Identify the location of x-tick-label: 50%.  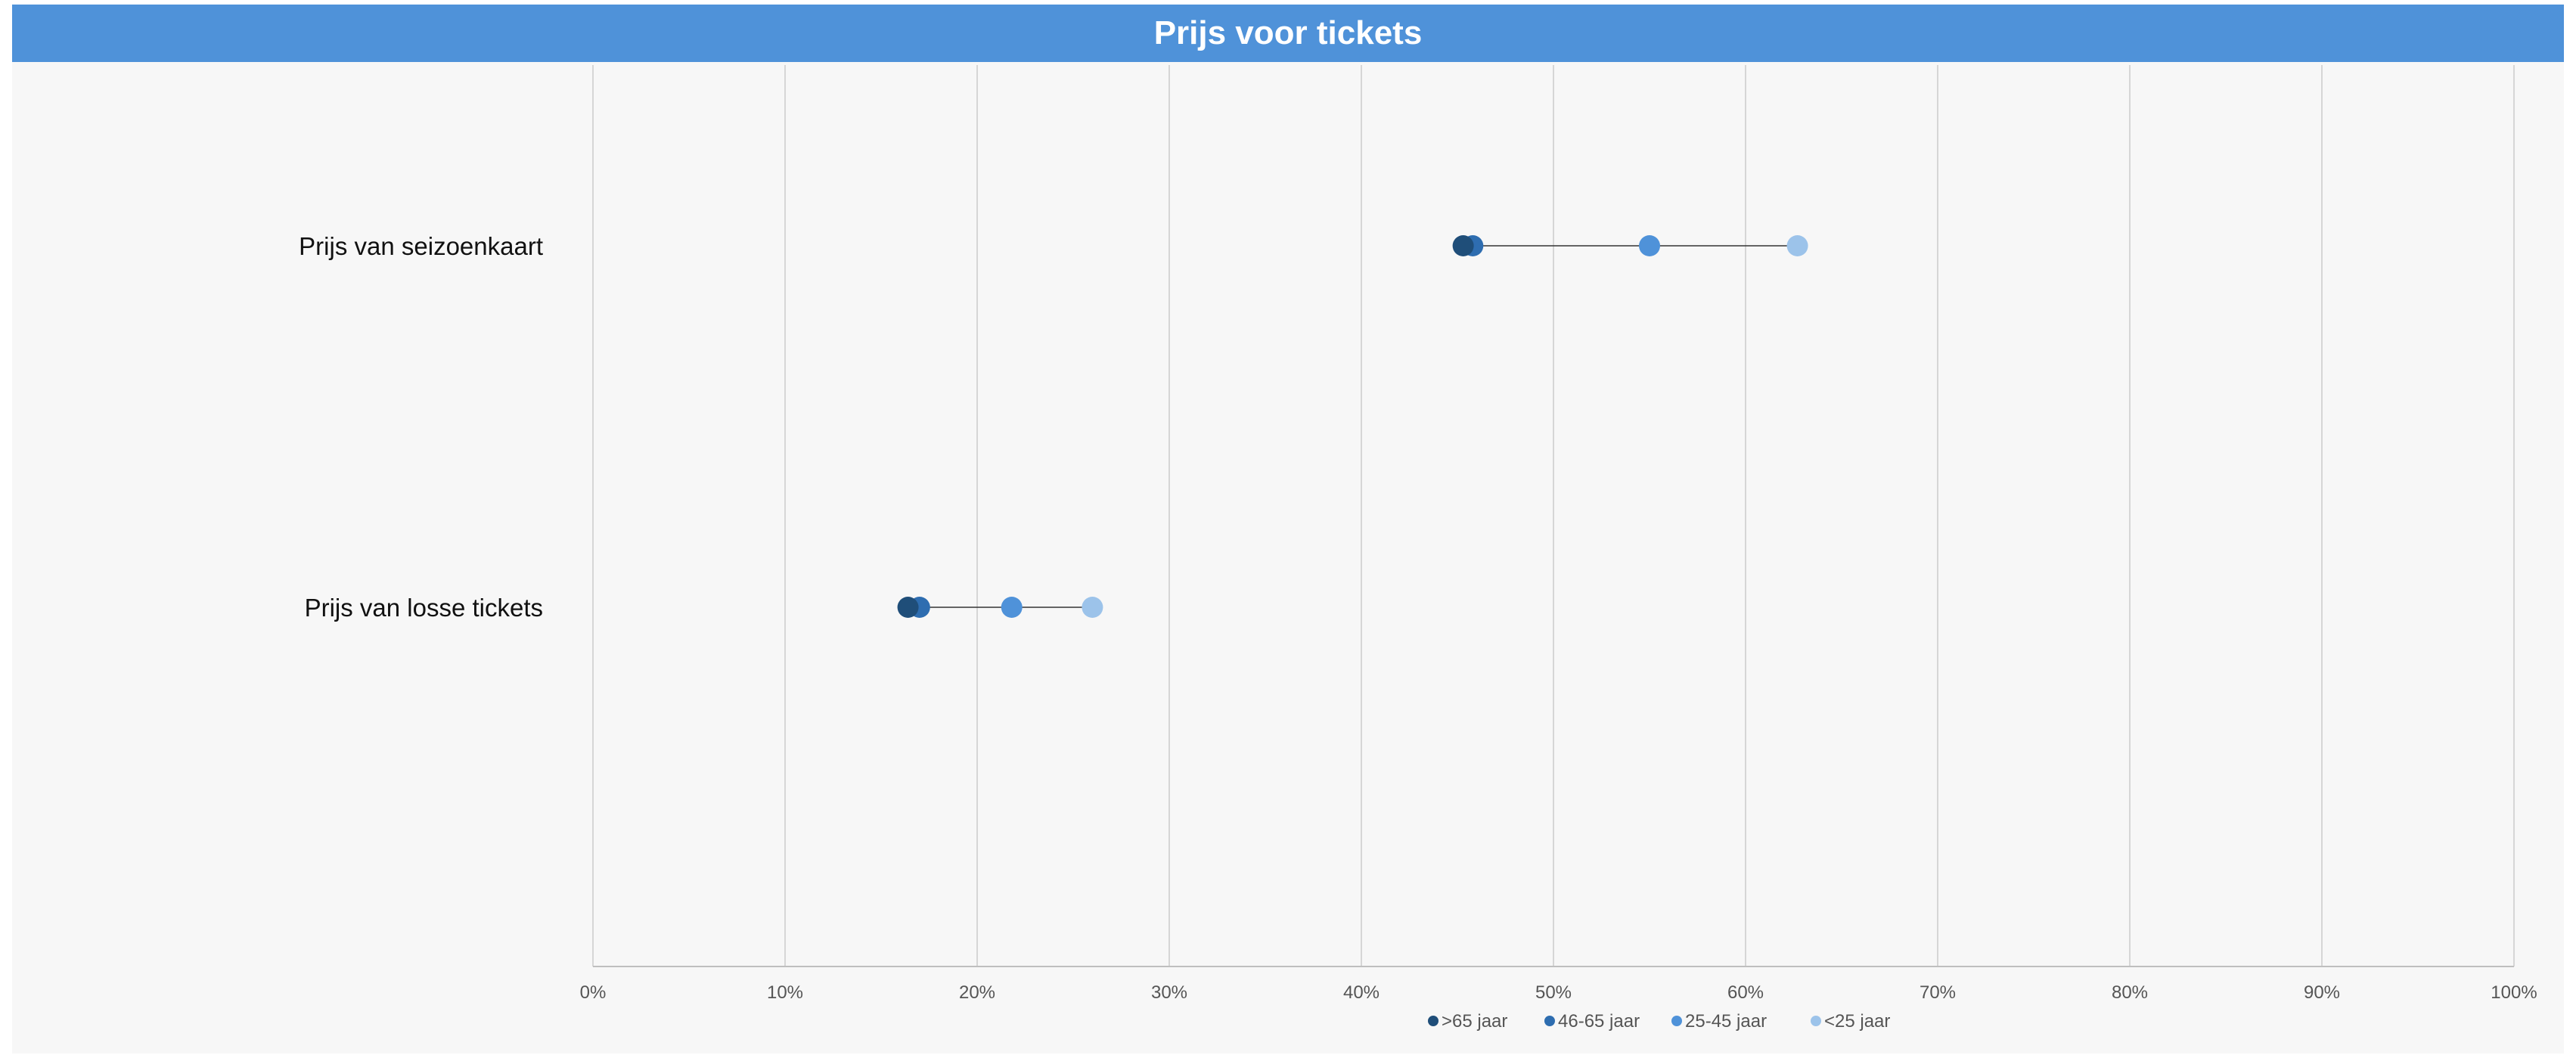
(1553, 993).